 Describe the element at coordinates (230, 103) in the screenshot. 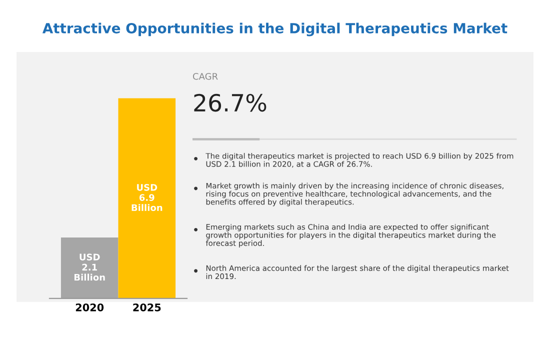

I see `text: 26.7%` at that location.